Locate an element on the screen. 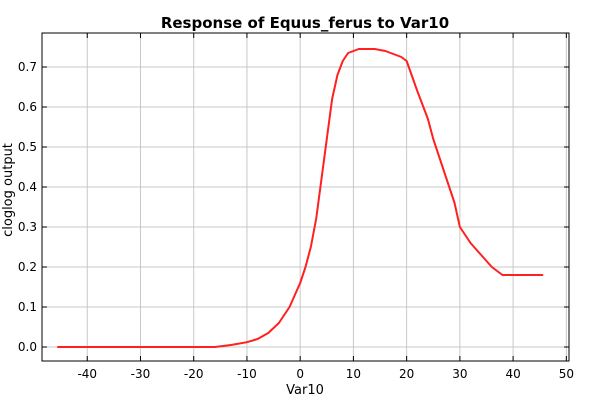 The height and width of the screenshot is (400, 600). x-tick-label: 40 is located at coordinates (512, 374).